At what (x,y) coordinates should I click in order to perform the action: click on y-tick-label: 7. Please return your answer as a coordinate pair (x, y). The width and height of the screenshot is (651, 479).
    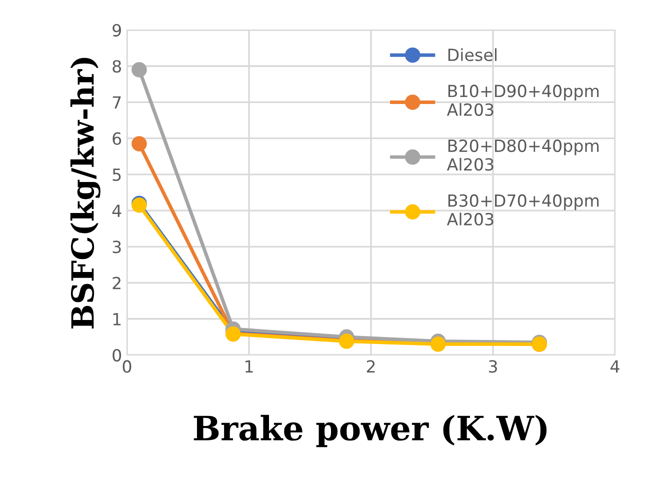
    Looking at the image, I should click on (116, 102).